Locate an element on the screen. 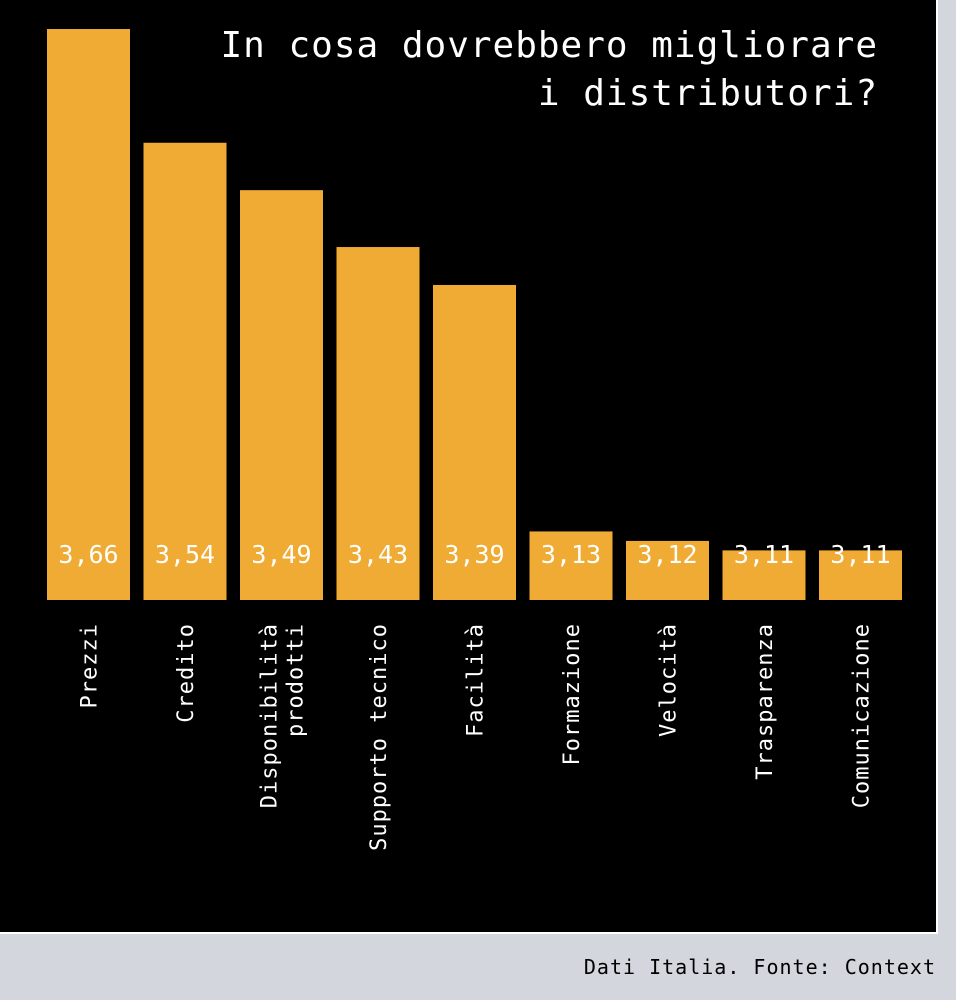 Image resolution: width=956 pixels, height=1000 pixels. source-note: Dati Italia. Fonte: Context is located at coordinates (759, 967).